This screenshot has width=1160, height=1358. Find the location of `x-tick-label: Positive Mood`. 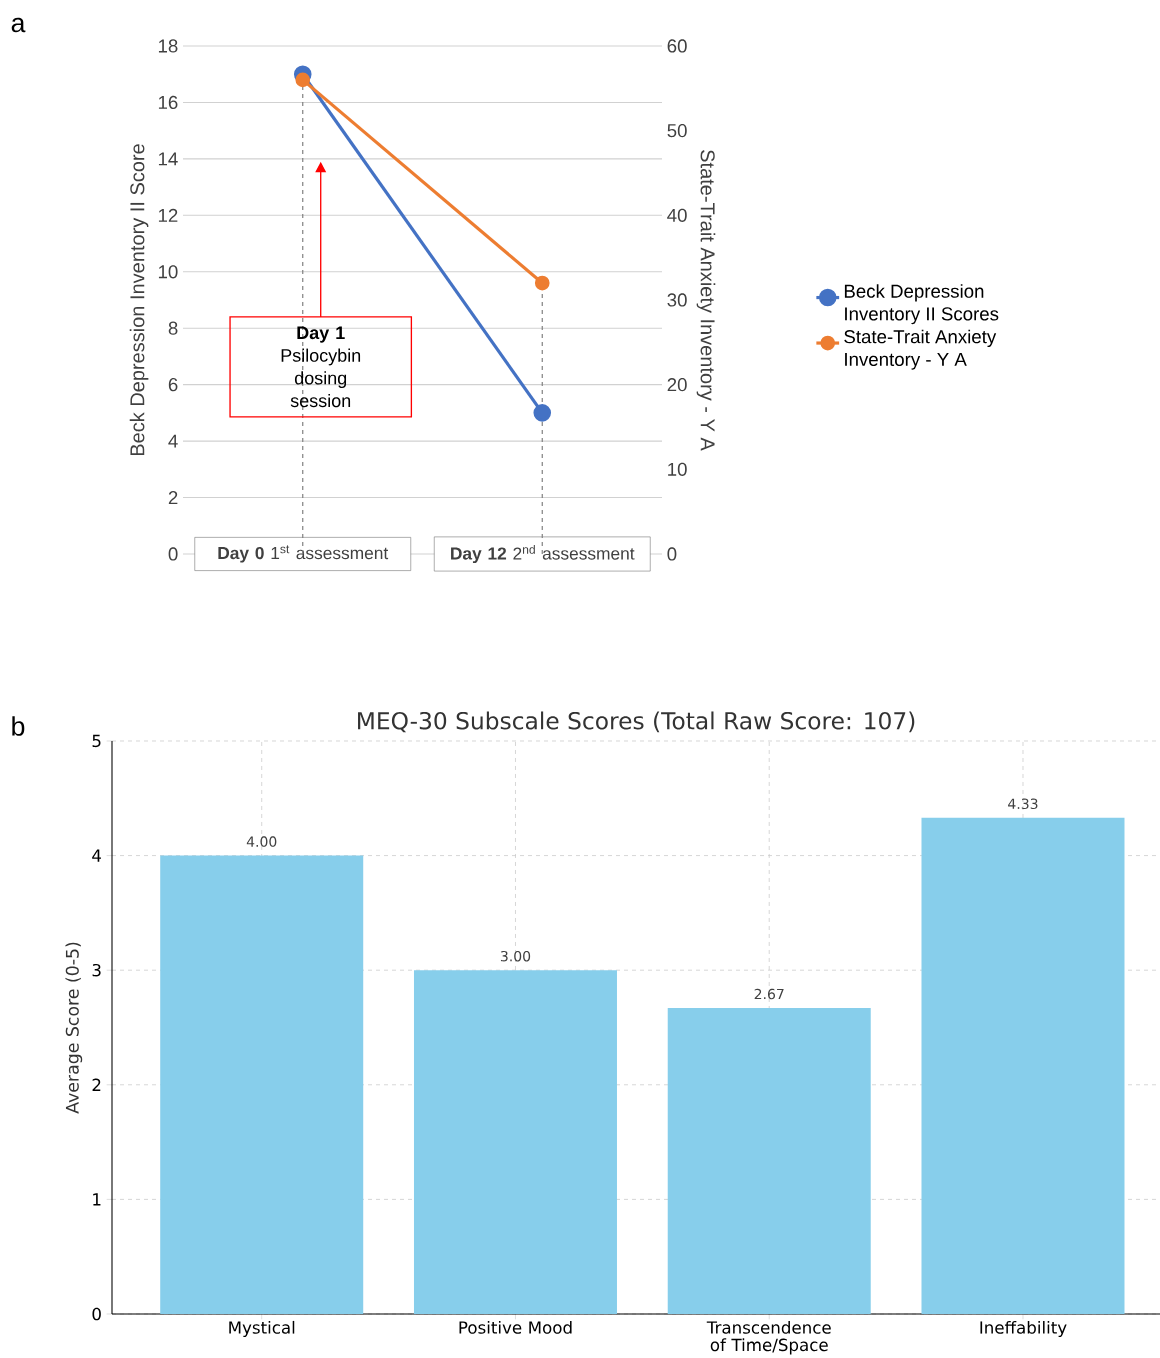

x-tick-label: Positive Mood is located at coordinates (515, 1327).